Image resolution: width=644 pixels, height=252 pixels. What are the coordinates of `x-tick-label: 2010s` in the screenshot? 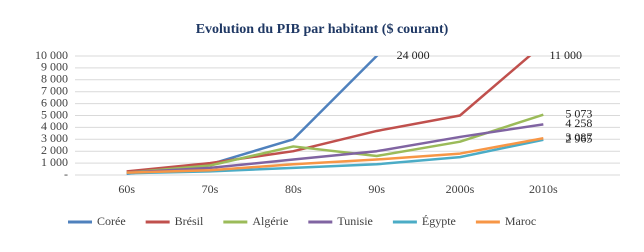 It's located at (543, 189).